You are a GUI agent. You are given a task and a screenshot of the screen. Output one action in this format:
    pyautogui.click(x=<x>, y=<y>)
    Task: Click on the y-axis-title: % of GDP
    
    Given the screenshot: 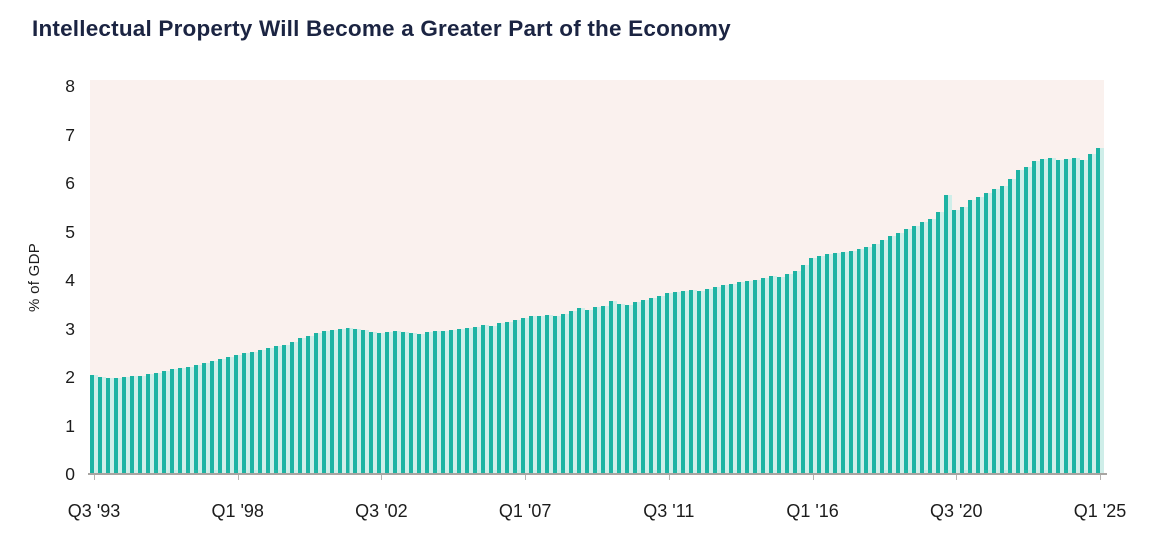 What is the action you would take?
    pyautogui.click(x=34, y=277)
    